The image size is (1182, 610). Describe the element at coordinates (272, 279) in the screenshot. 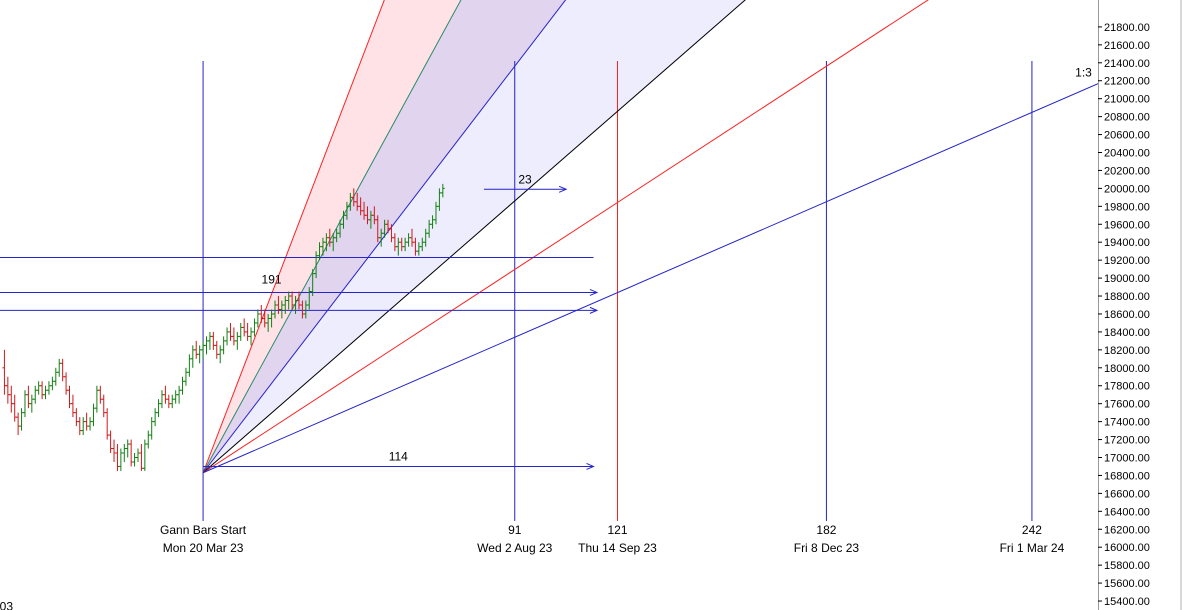

I see `chart-annotation: 191` at that location.